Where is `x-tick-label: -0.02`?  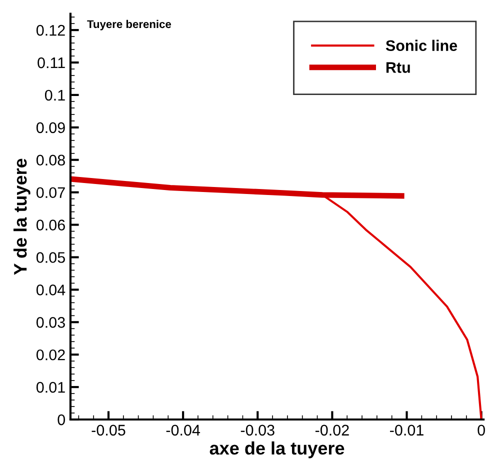
x-tick-label: -0.02 is located at coordinates (332, 430).